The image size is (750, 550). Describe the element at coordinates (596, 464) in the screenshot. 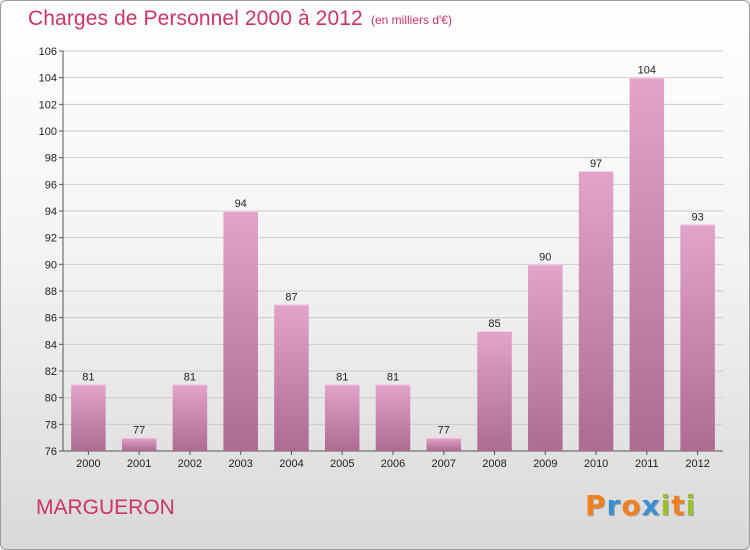

I see `x-tick-label: 2010` at that location.